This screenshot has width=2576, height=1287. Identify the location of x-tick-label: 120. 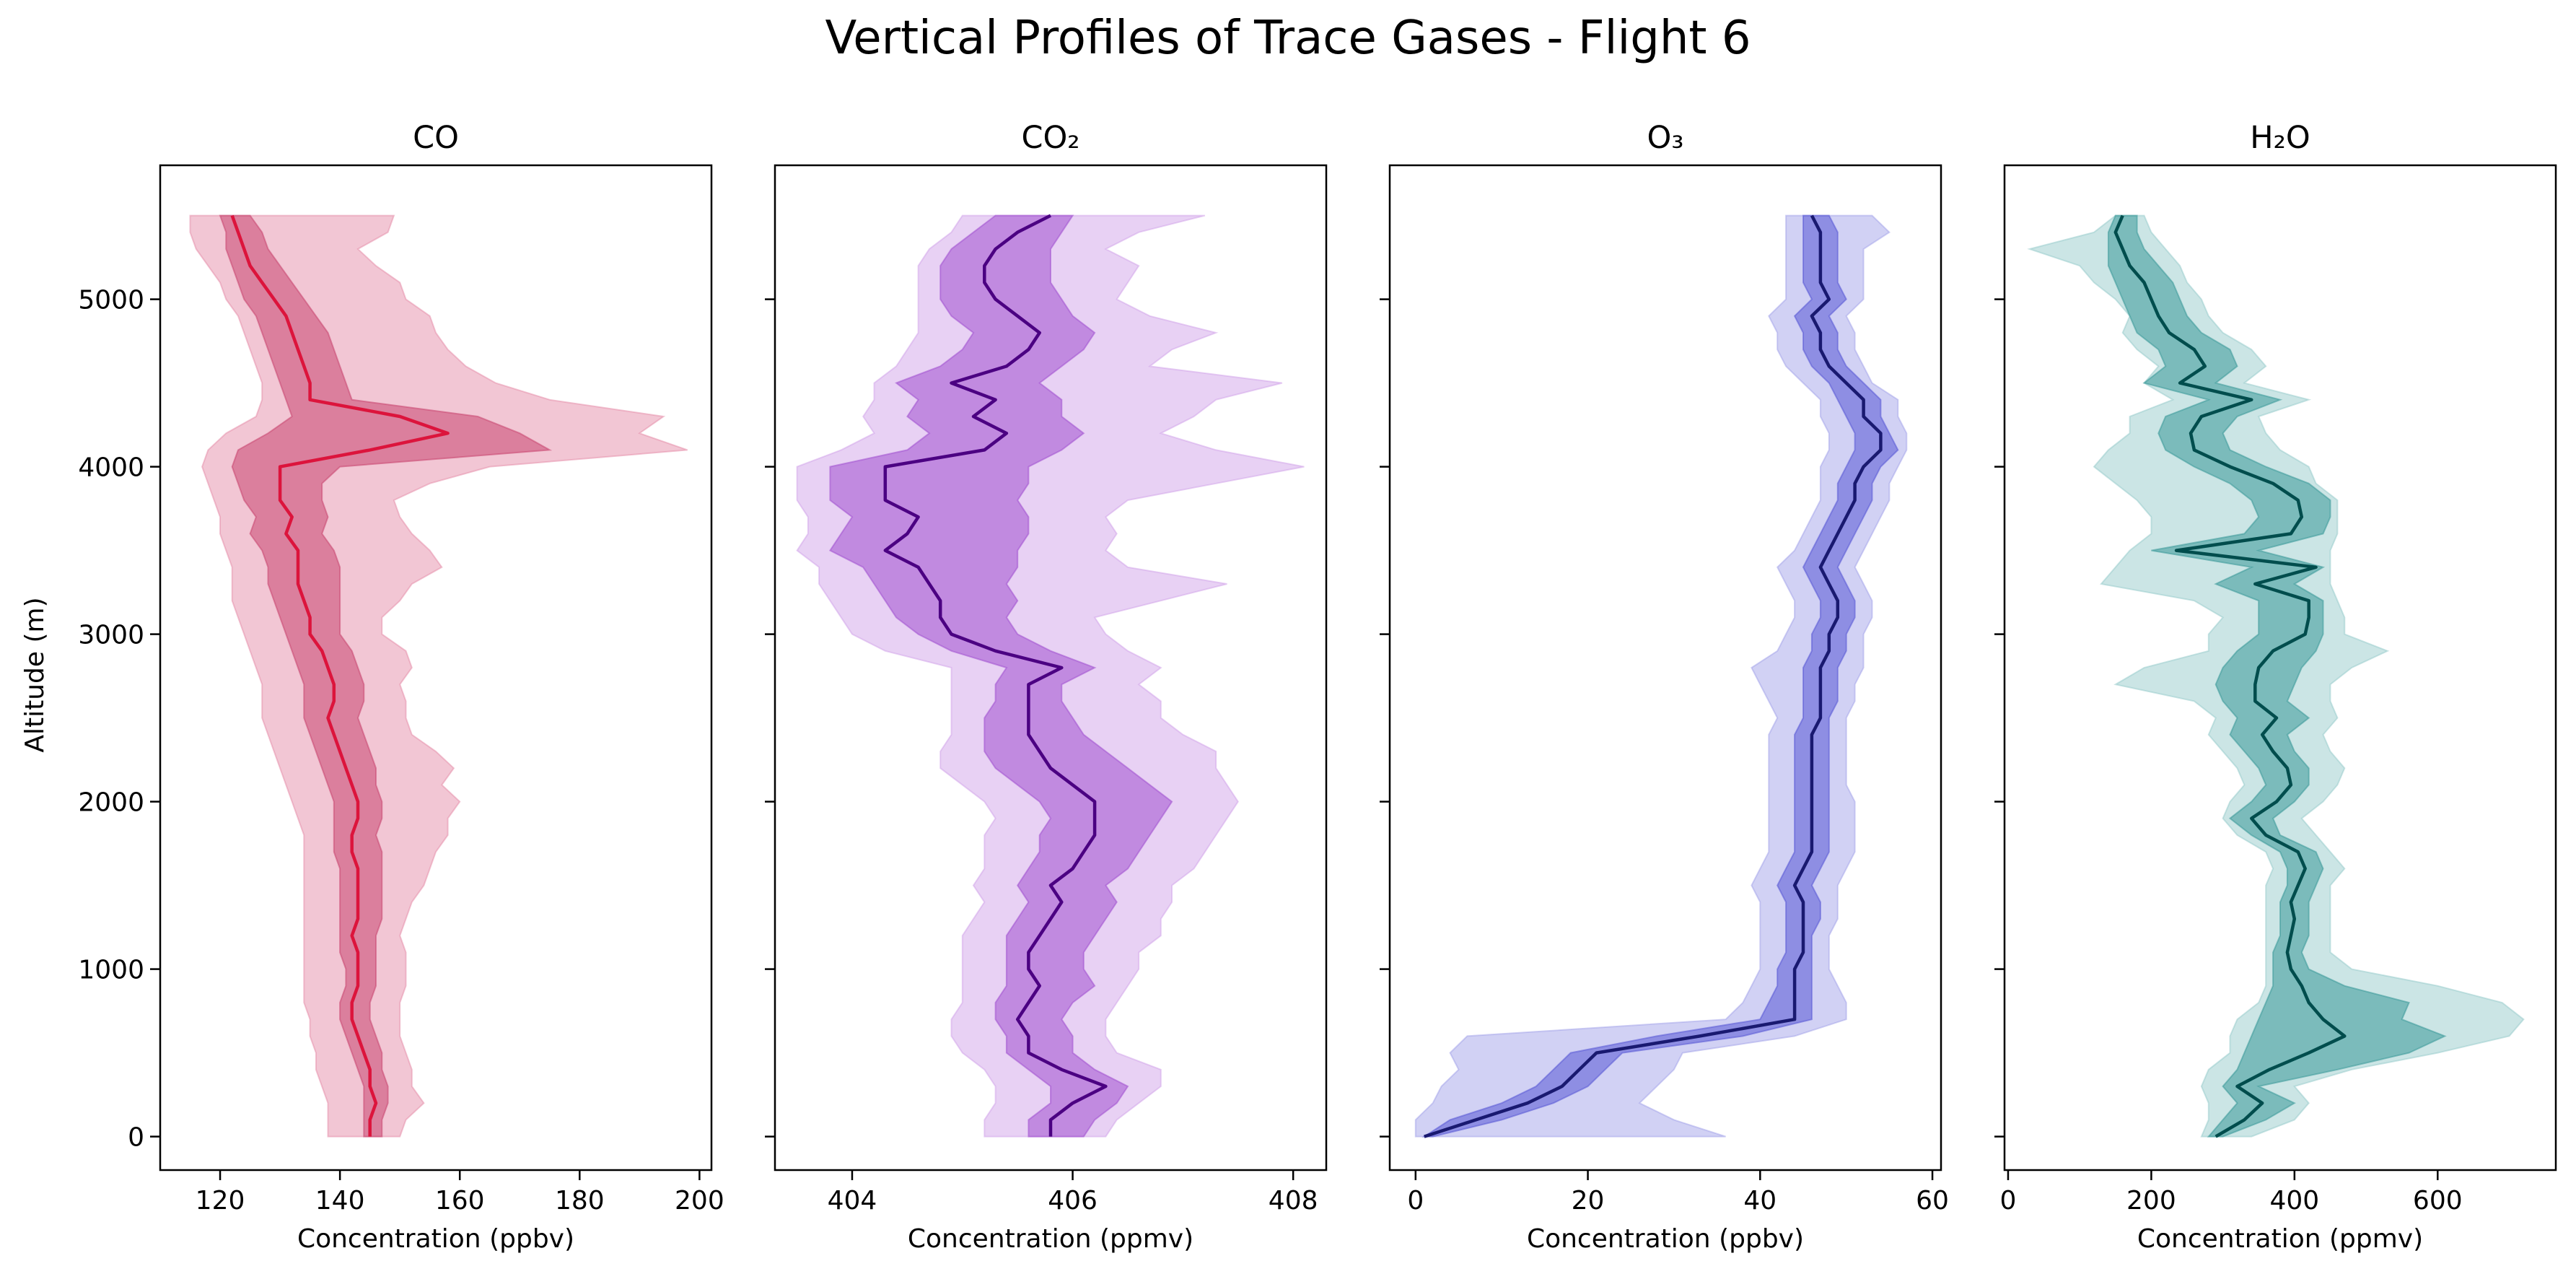
(221, 1201).